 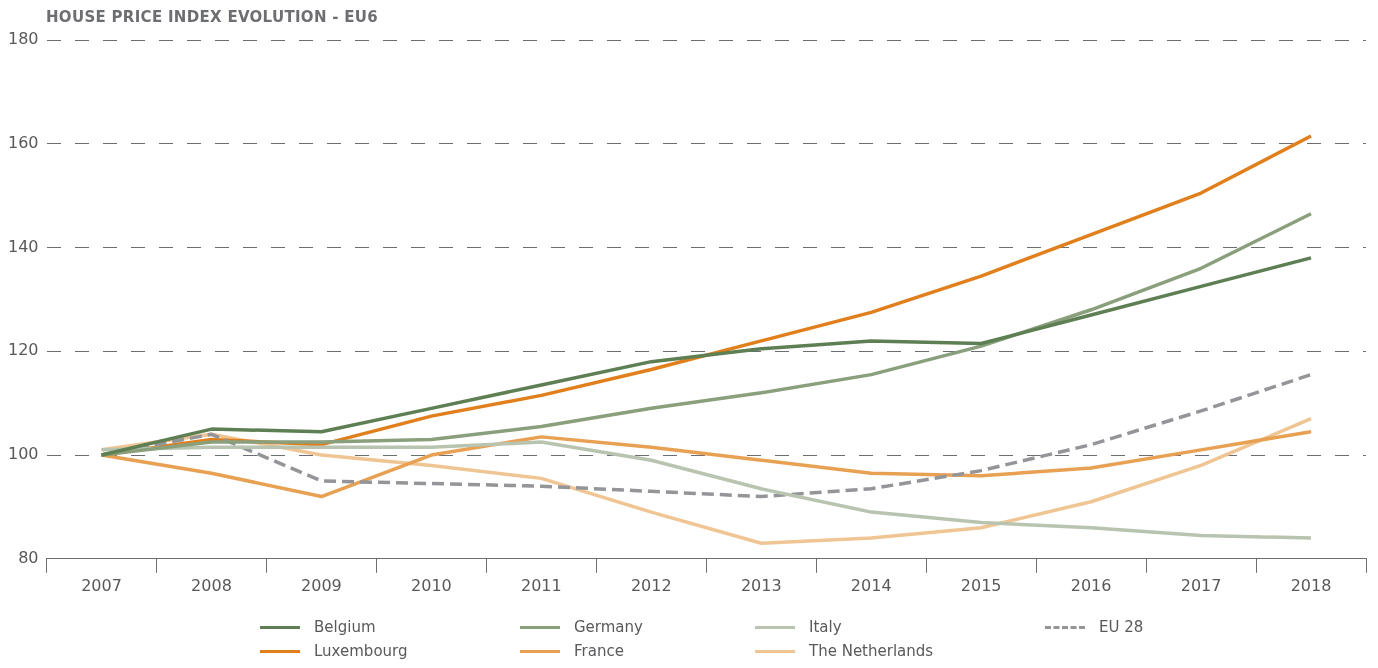 What do you see at coordinates (211, 585) in the screenshot?
I see `x-tick-label: 2008` at bounding box center [211, 585].